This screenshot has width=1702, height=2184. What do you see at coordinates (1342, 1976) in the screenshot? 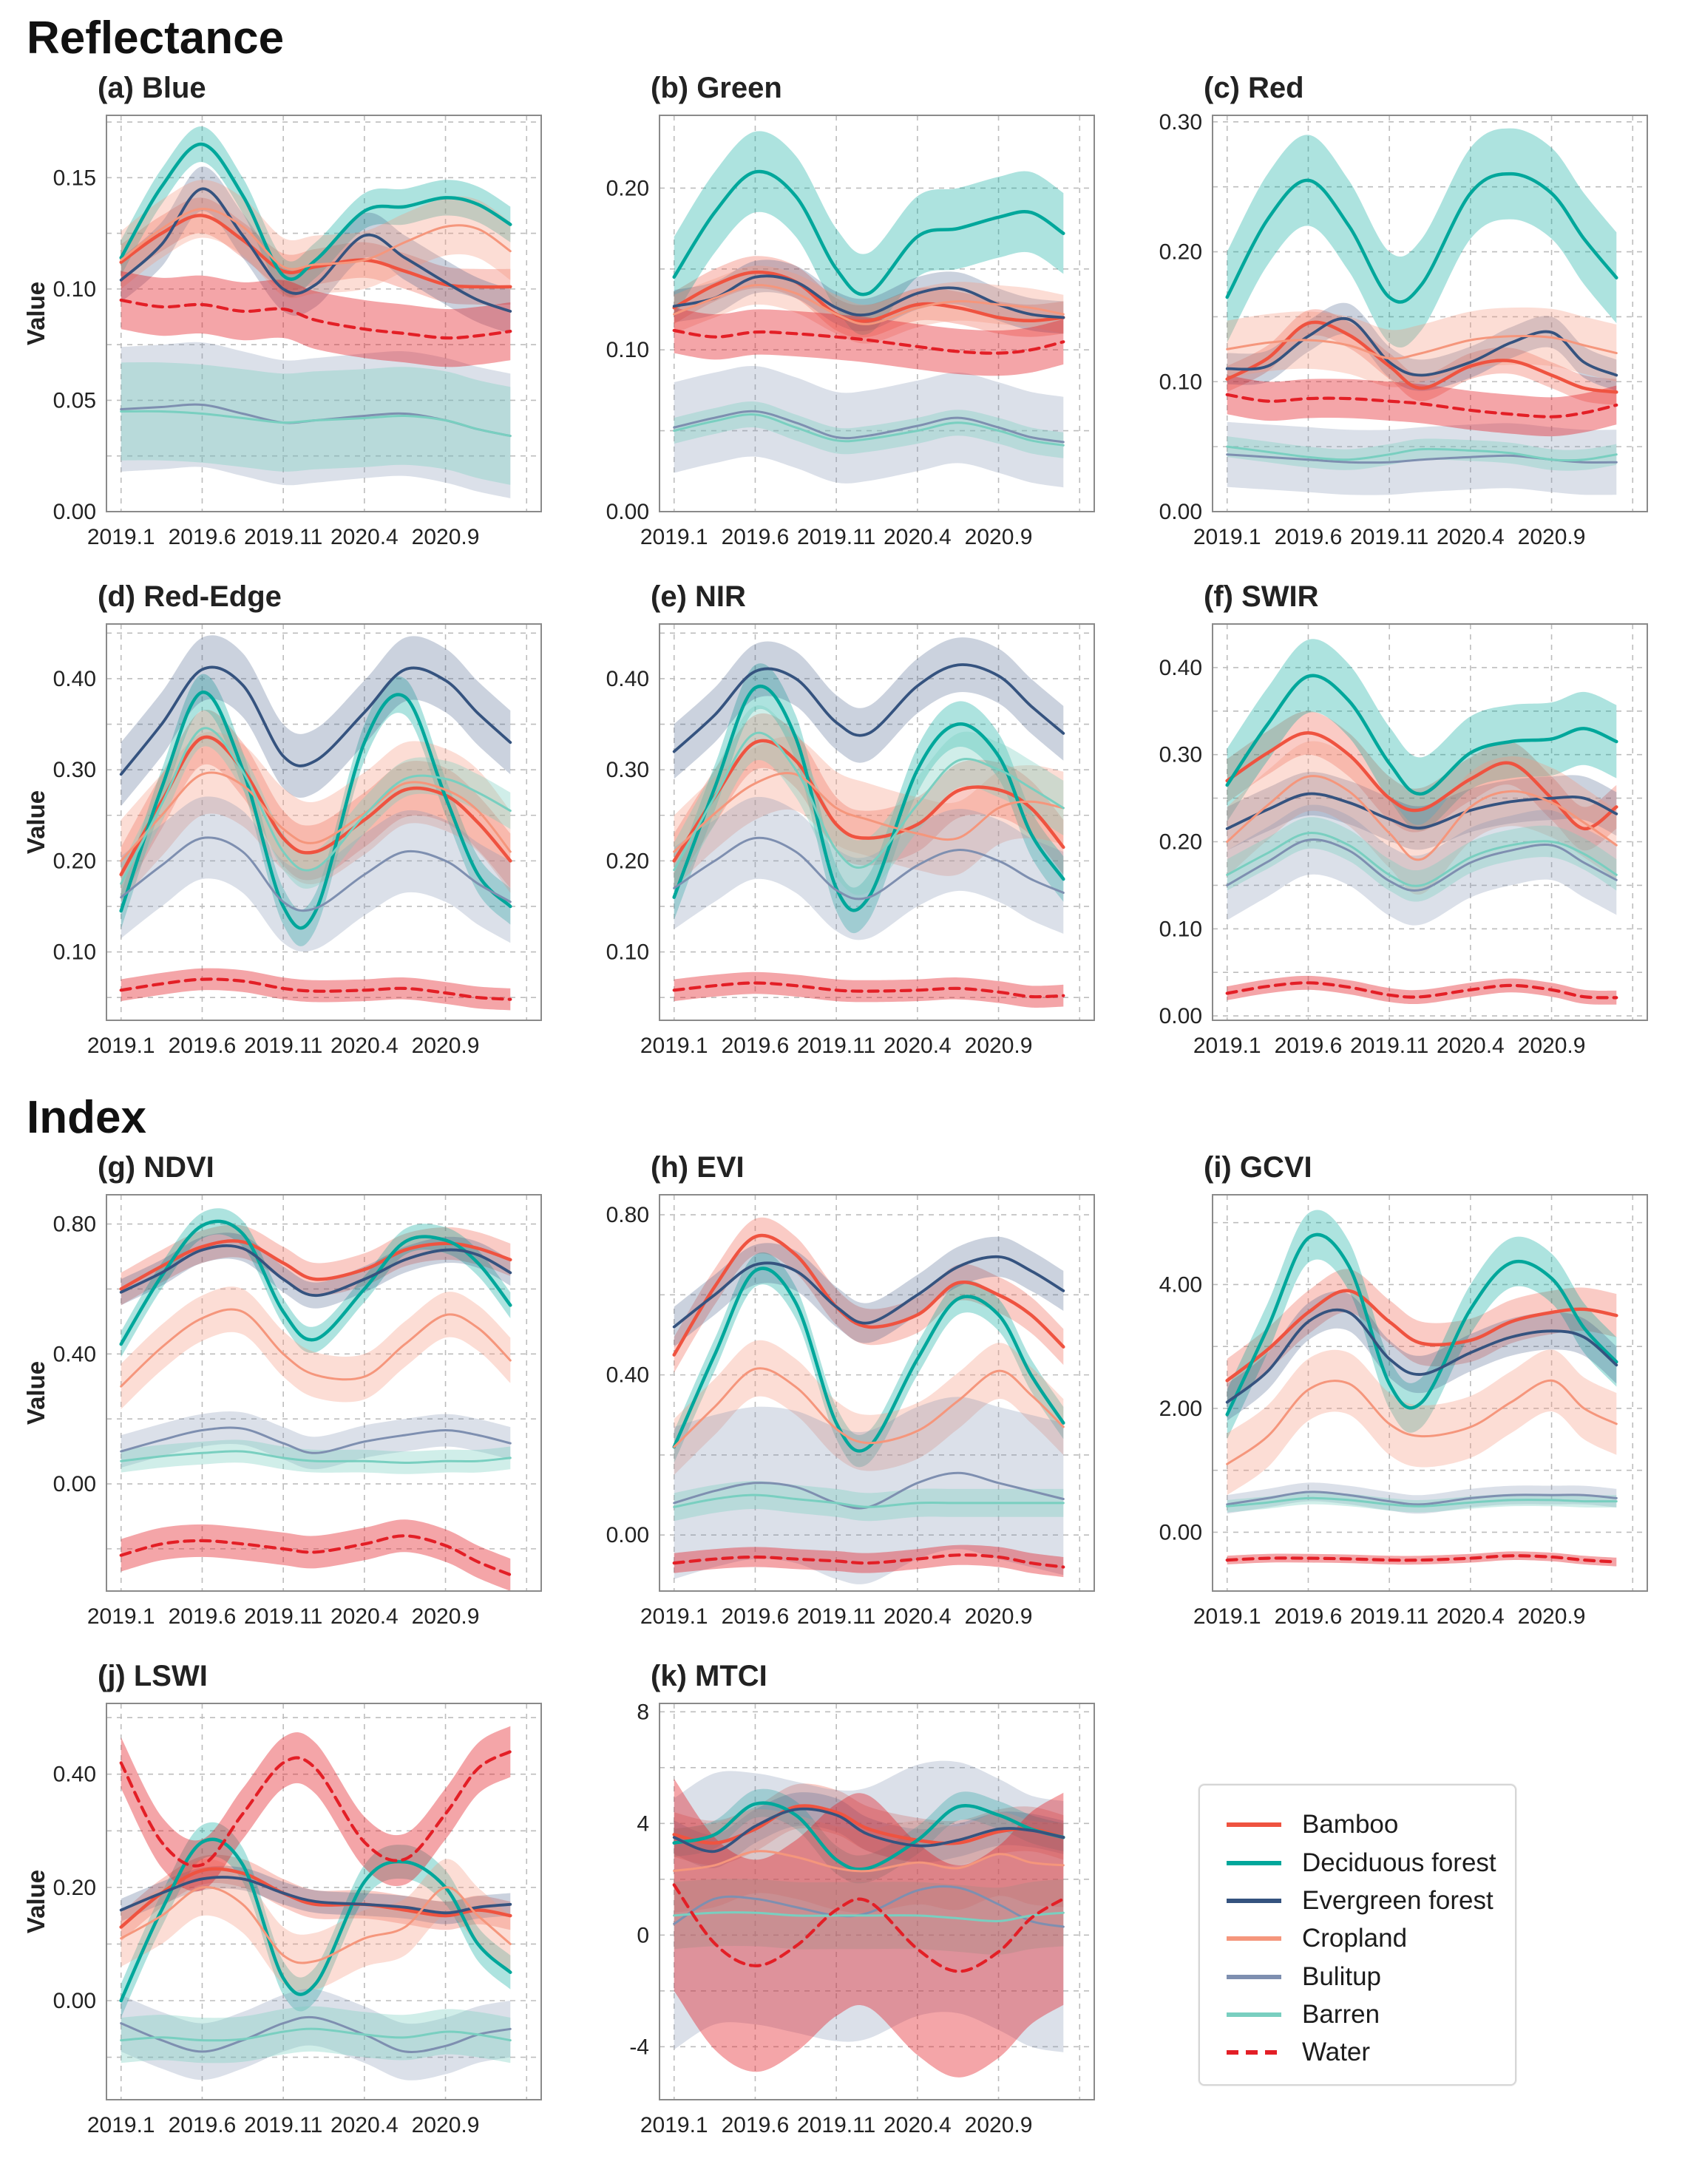
I see `legend-label: Bulitup` at bounding box center [1342, 1976].